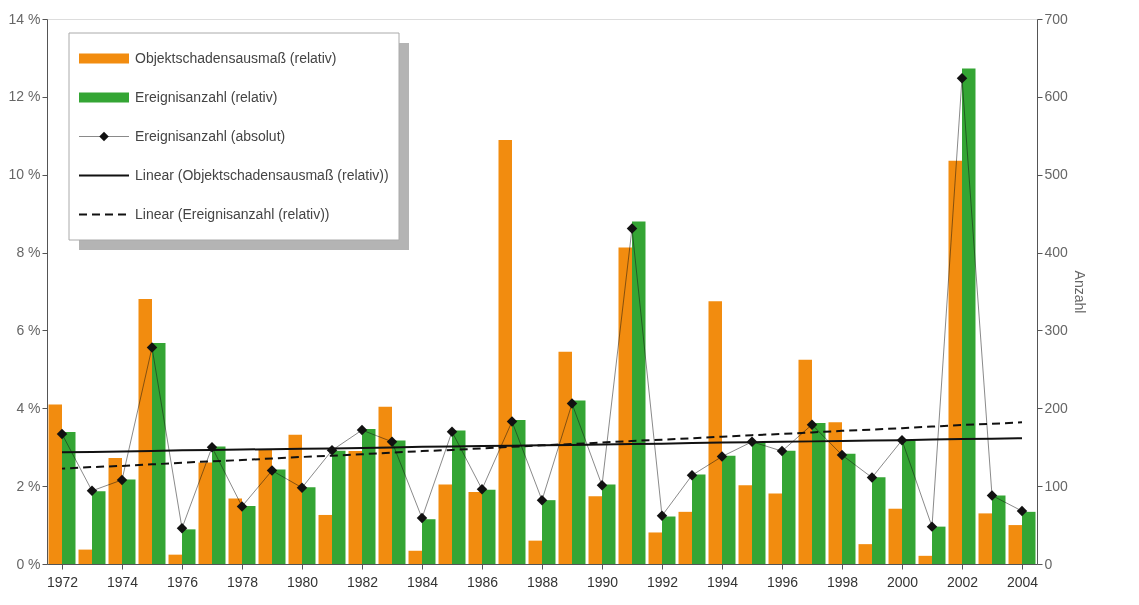 This screenshot has width=1139, height=605. Describe the element at coordinates (1056, 18) in the screenshot. I see `y2-tick-label: 700` at that location.